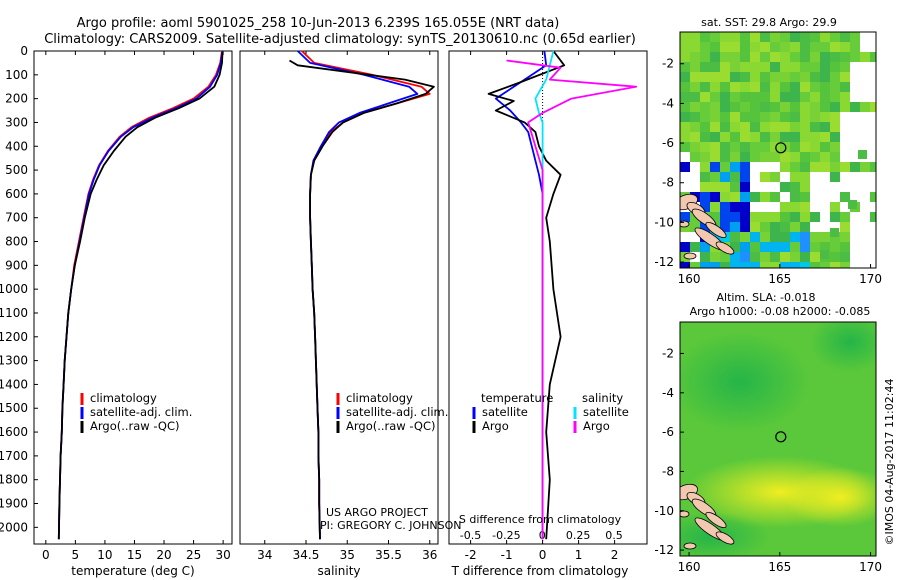 The height and width of the screenshot is (580, 900). What do you see at coordinates (602, 398) in the screenshot?
I see `legend-title-salinity: salinity` at bounding box center [602, 398].